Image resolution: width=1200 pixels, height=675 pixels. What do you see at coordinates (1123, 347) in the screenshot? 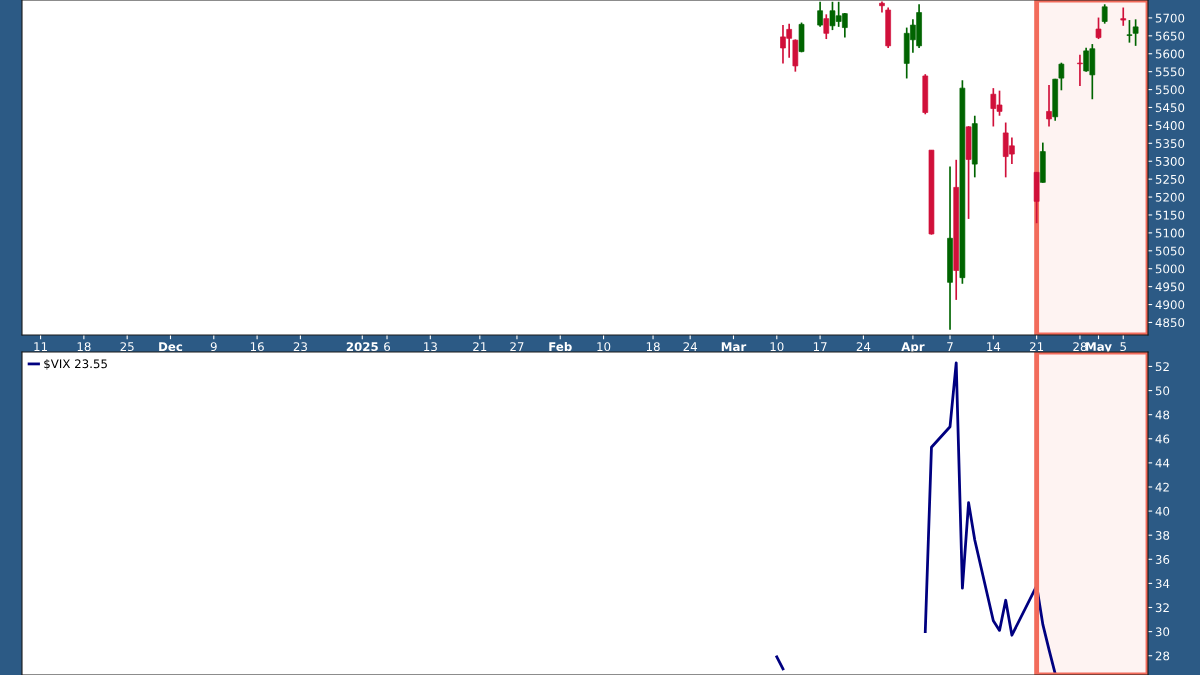
I see `x-tick-label: 5` at bounding box center [1123, 347].